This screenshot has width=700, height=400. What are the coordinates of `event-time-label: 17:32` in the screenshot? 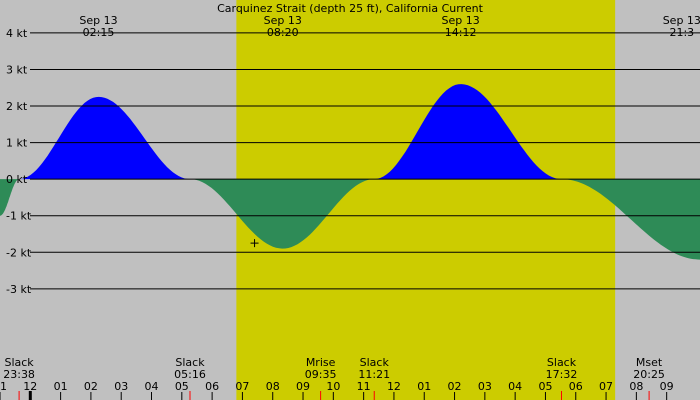 It's located at (562, 374).